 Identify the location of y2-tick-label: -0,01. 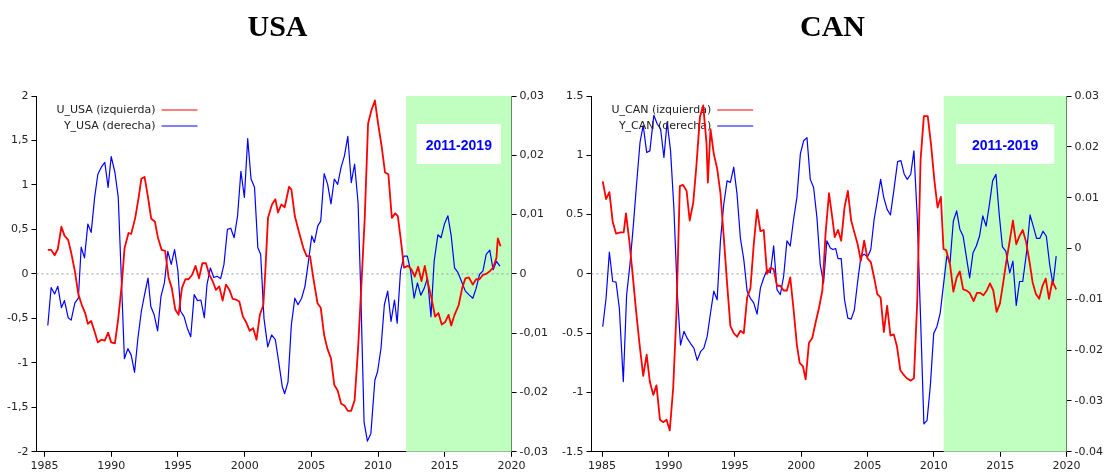
(534, 333).